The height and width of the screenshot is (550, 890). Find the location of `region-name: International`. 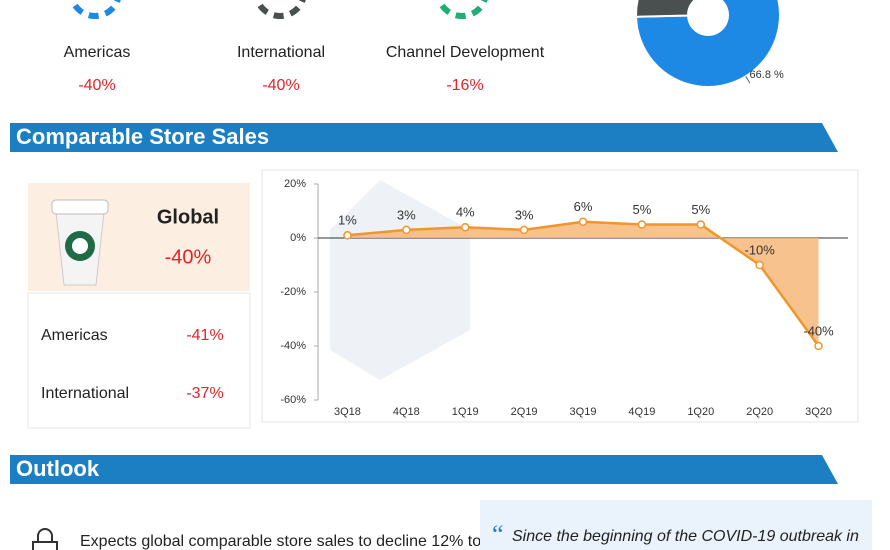

region-name: International is located at coordinates (85, 393).